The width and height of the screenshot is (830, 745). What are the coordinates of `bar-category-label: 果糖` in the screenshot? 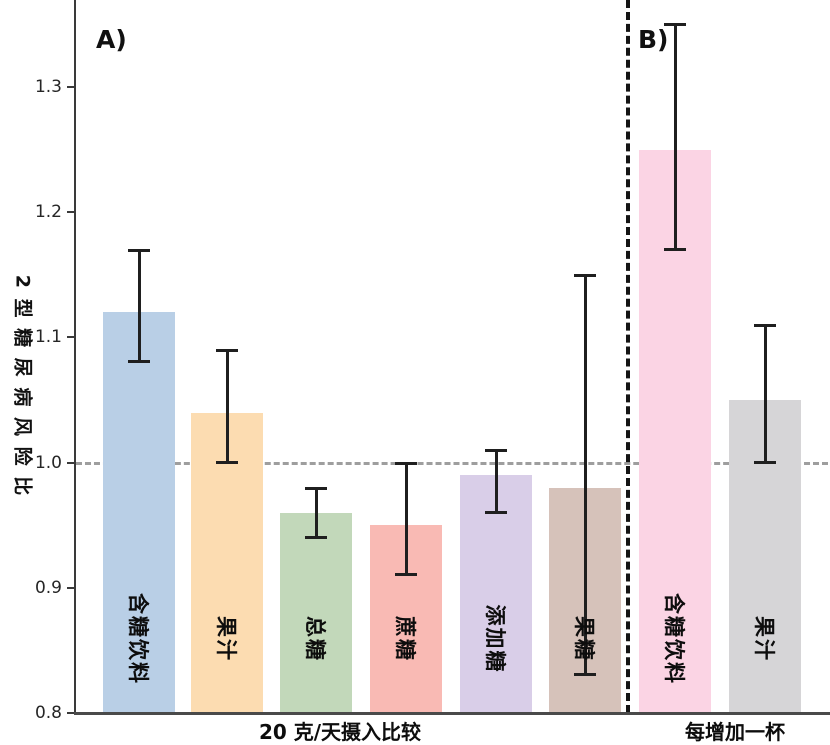 It's located at (584, 639).